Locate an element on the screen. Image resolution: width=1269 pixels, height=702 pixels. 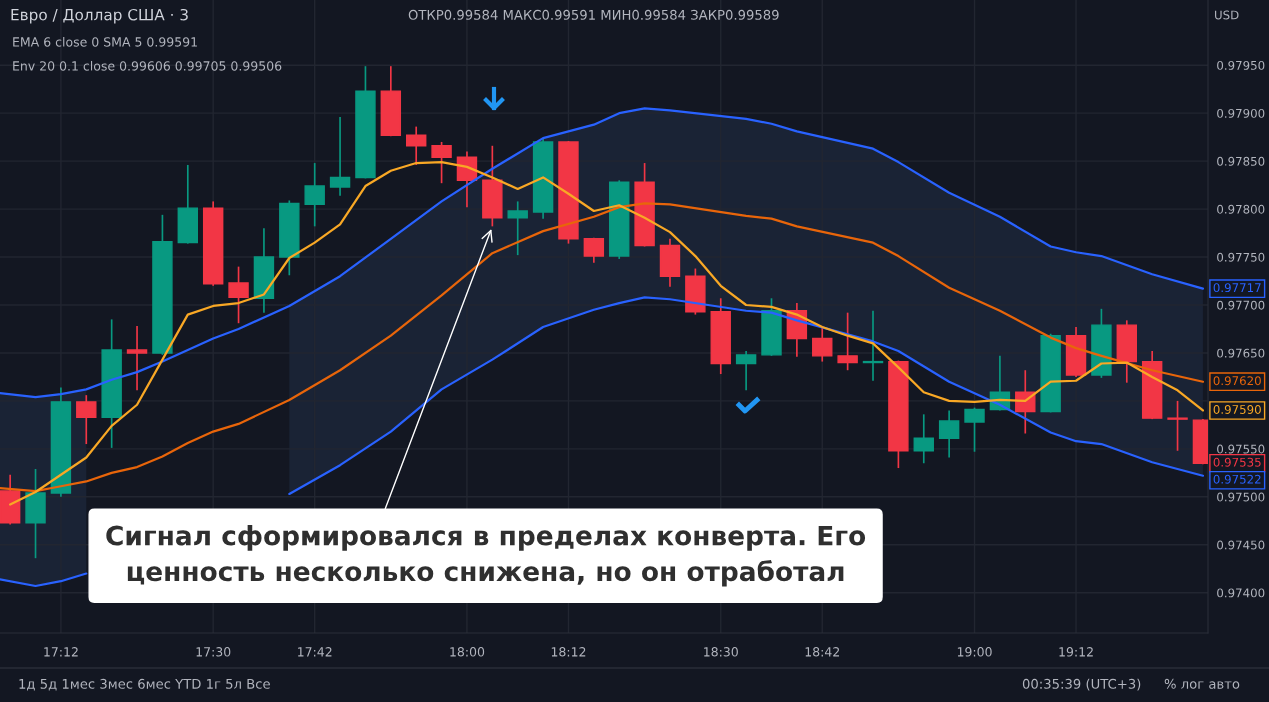
text: 1д 5д 1мес 3мес 6мес YTD 1г 5л Все is located at coordinates (144, 684).